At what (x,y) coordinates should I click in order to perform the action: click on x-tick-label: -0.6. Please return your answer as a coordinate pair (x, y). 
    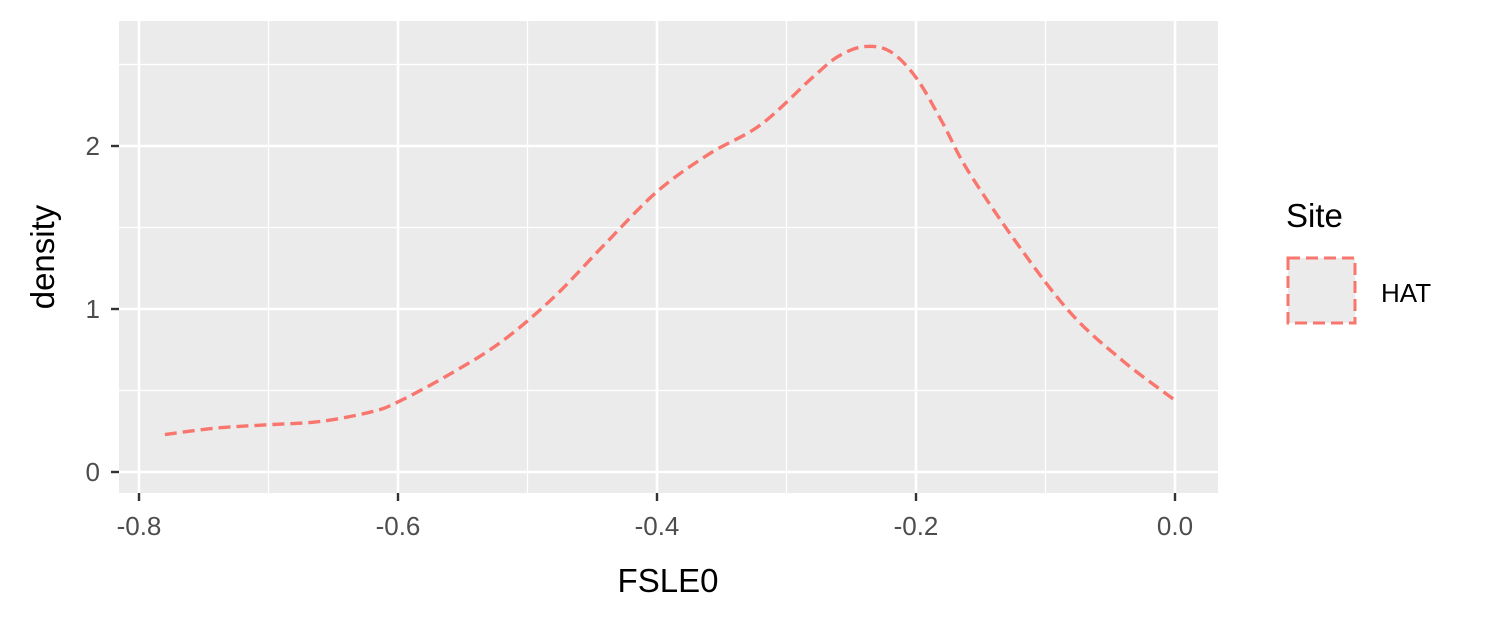
    Looking at the image, I should click on (398, 526).